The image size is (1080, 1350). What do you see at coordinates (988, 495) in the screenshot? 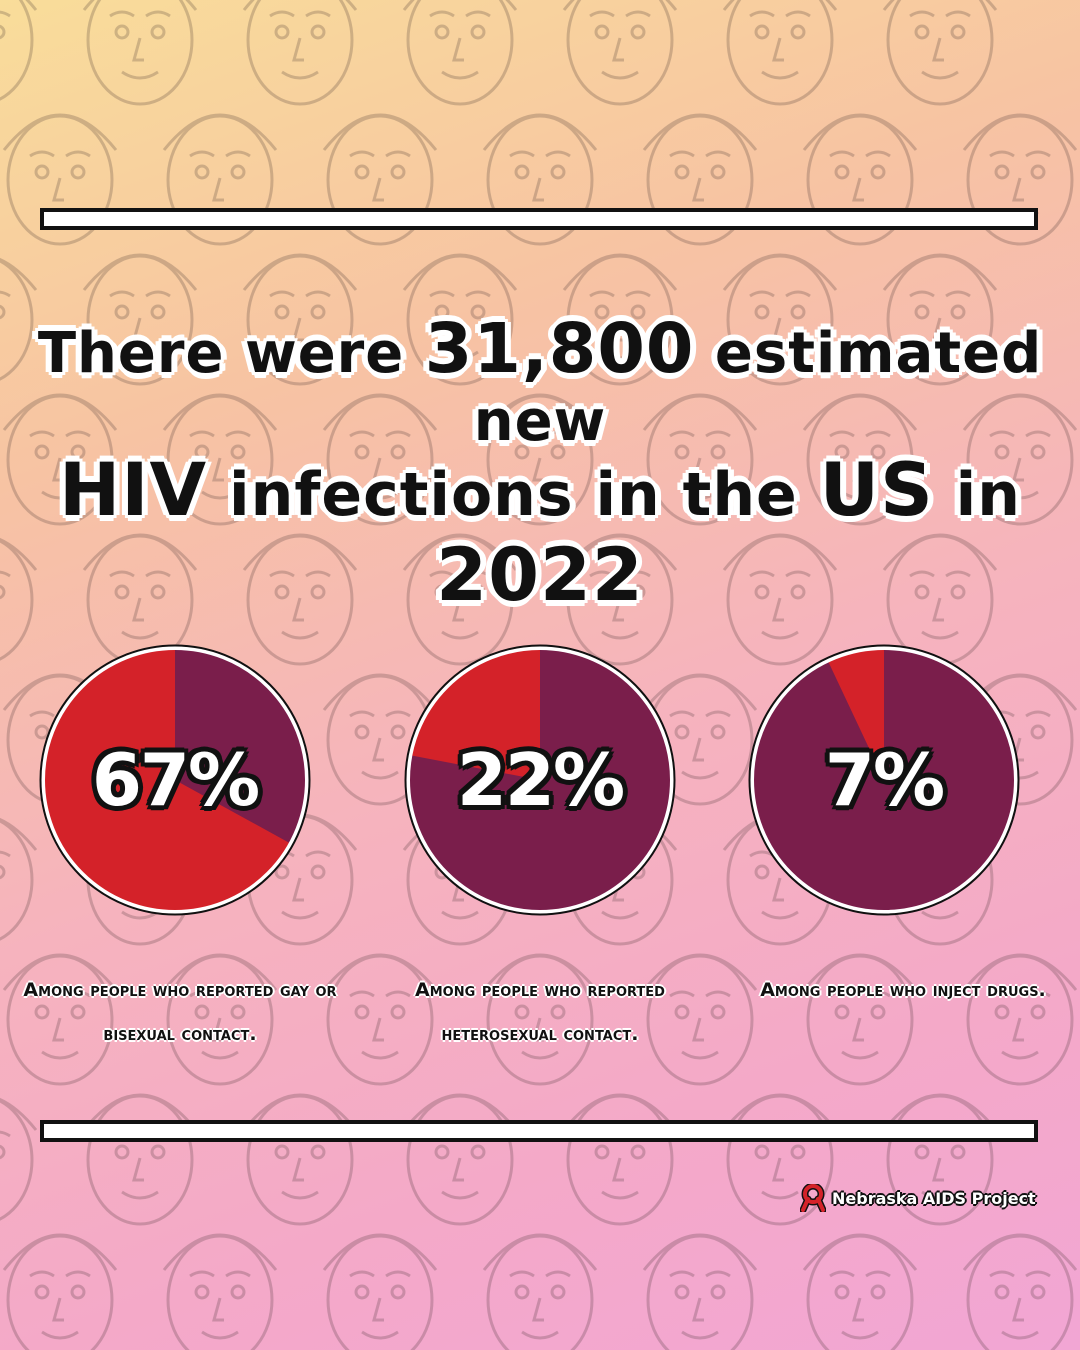
I see `headline-text-4: in` at bounding box center [988, 495].